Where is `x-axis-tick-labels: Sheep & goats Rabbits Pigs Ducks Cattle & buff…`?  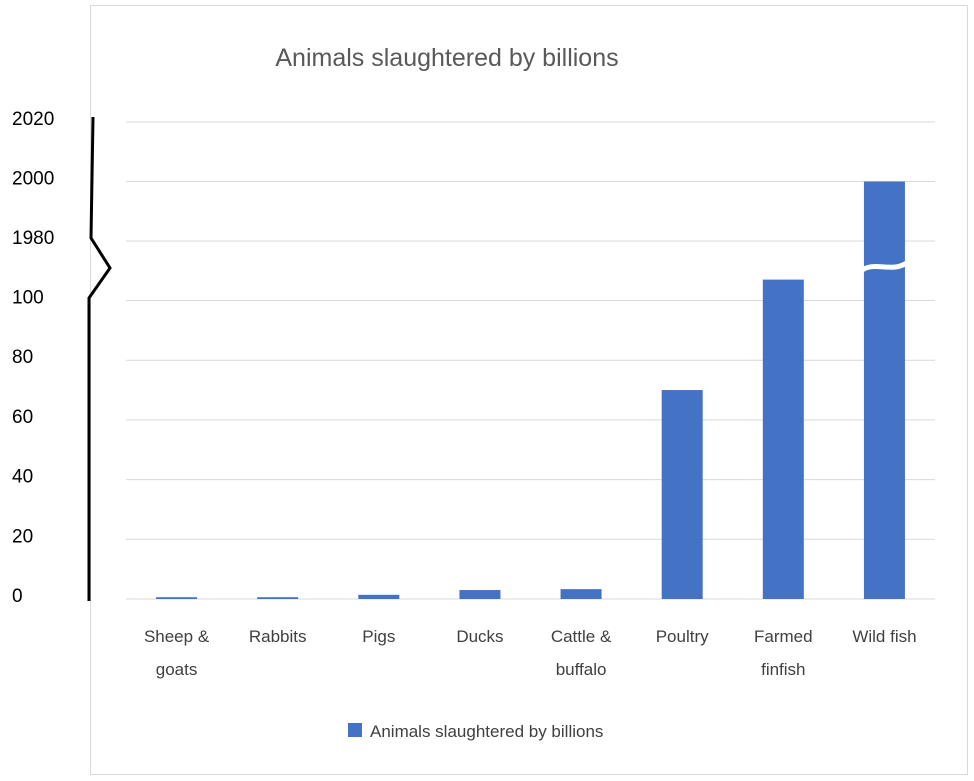
x-axis-tick-labels: Sheep & goats Rabbits Pigs Ducks Cattle & buff… is located at coordinates (530, 653).